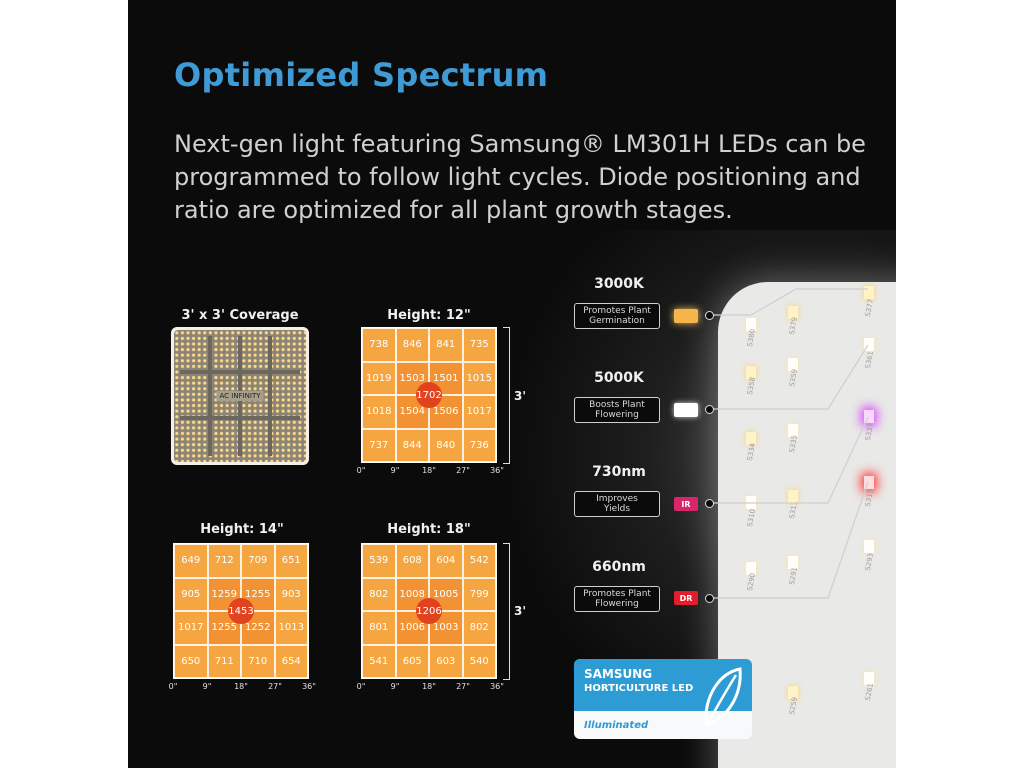 This screenshot has width=1024, height=768. What do you see at coordinates (617, 599) in the screenshot?
I see `spectrum-660nm-desc: Promotes Plant Flowering` at bounding box center [617, 599].